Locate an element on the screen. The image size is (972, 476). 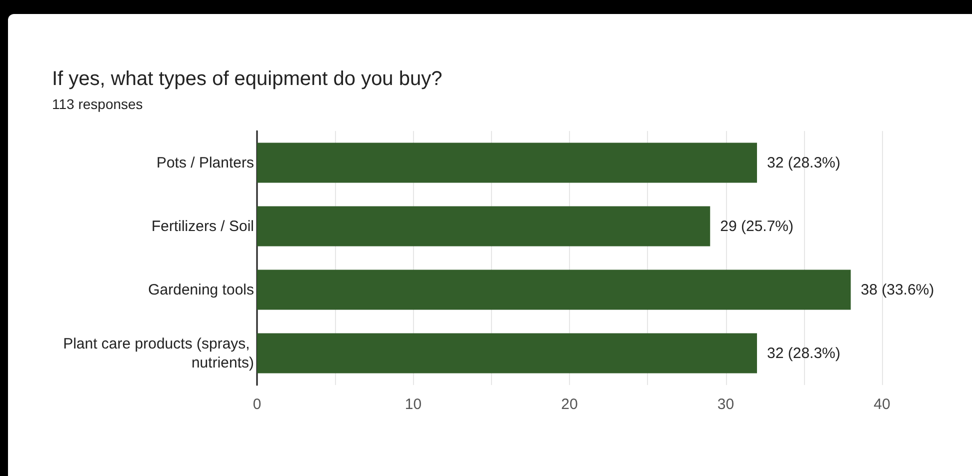
x-tick-label: 0 is located at coordinates (257, 404).